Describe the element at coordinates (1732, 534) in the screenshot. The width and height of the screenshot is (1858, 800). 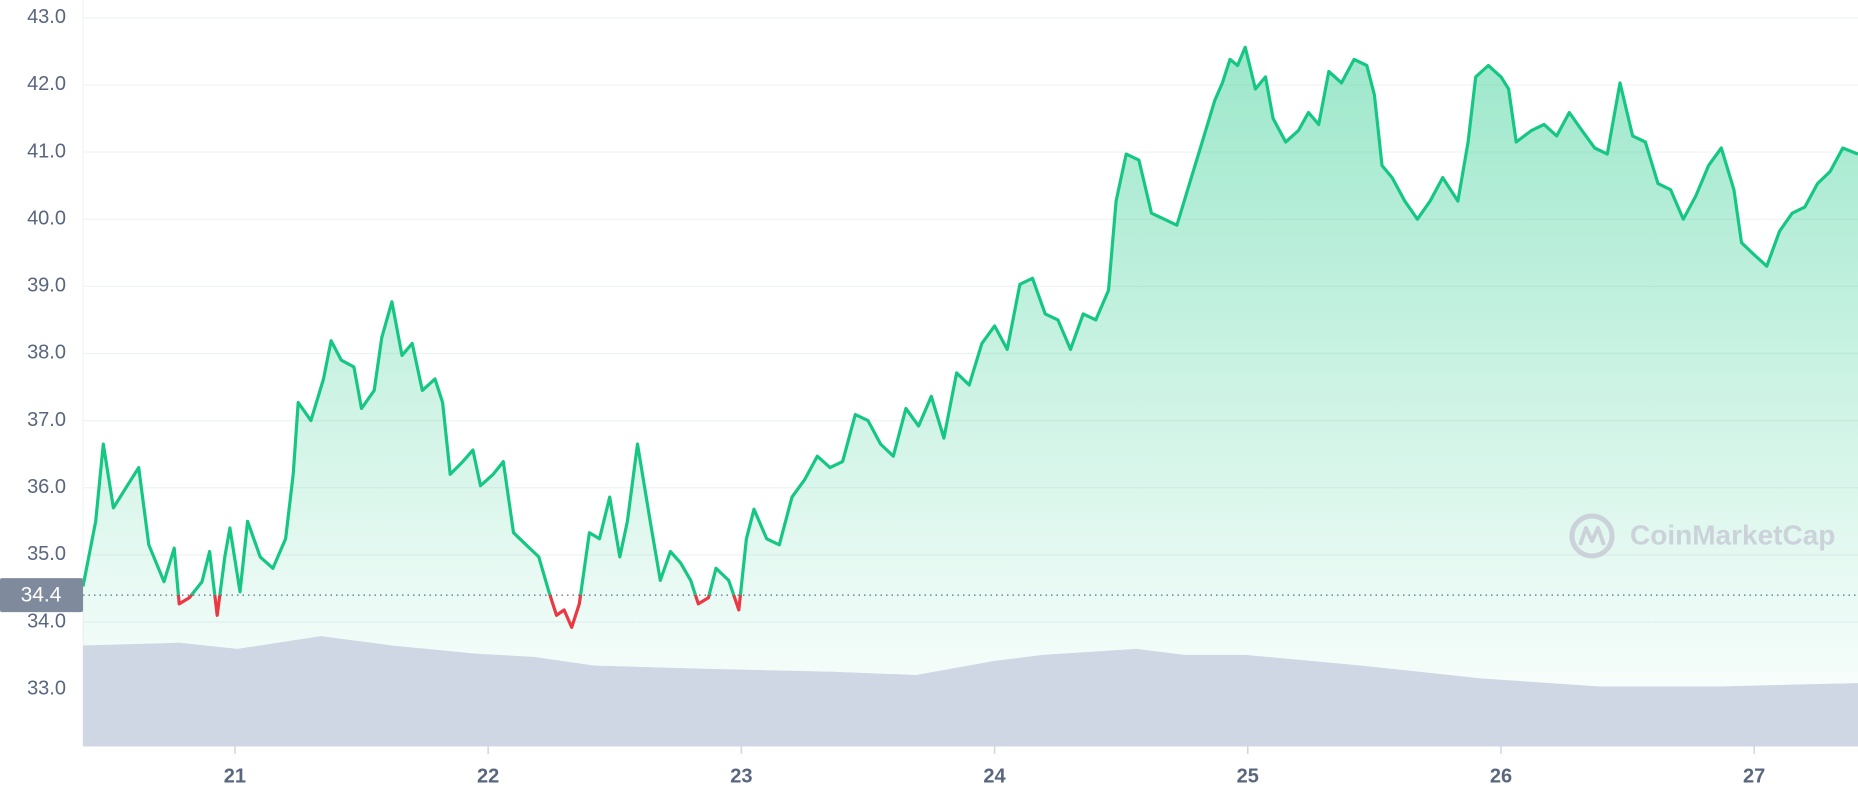
I see `watermark-text: CoinMarketCap` at that location.